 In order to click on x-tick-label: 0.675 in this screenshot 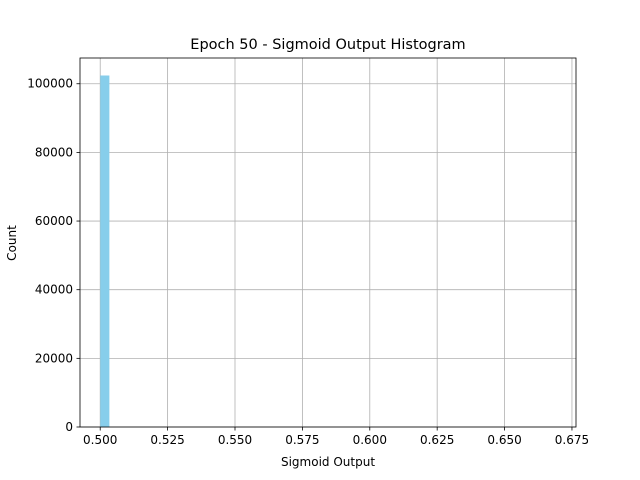, I will do `click(572, 440)`.